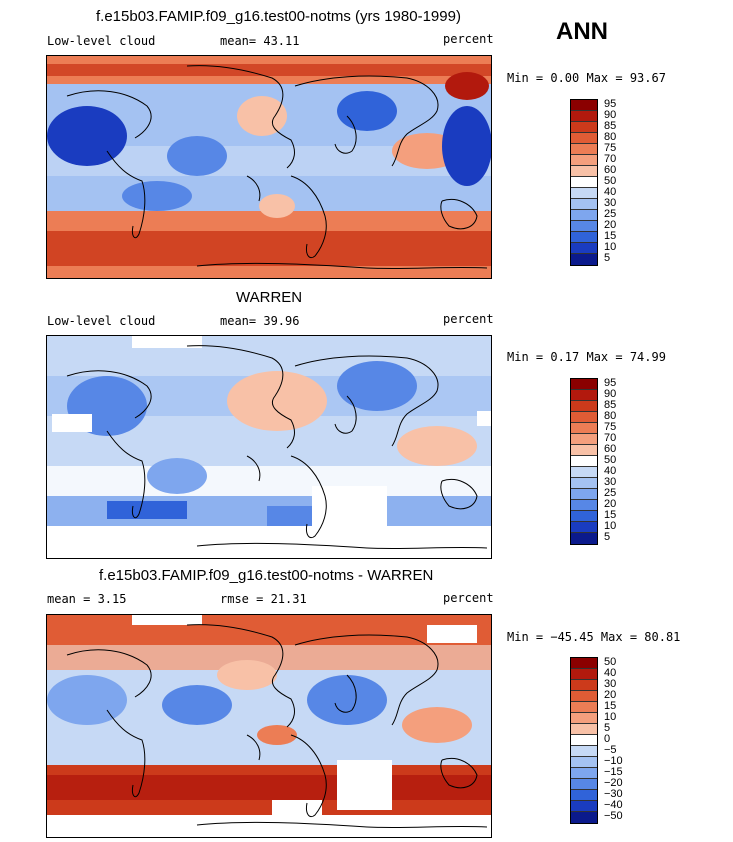 The width and height of the screenshot is (733, 842). I want to click on colorbar-tick-label: 80, so click(610, 416).